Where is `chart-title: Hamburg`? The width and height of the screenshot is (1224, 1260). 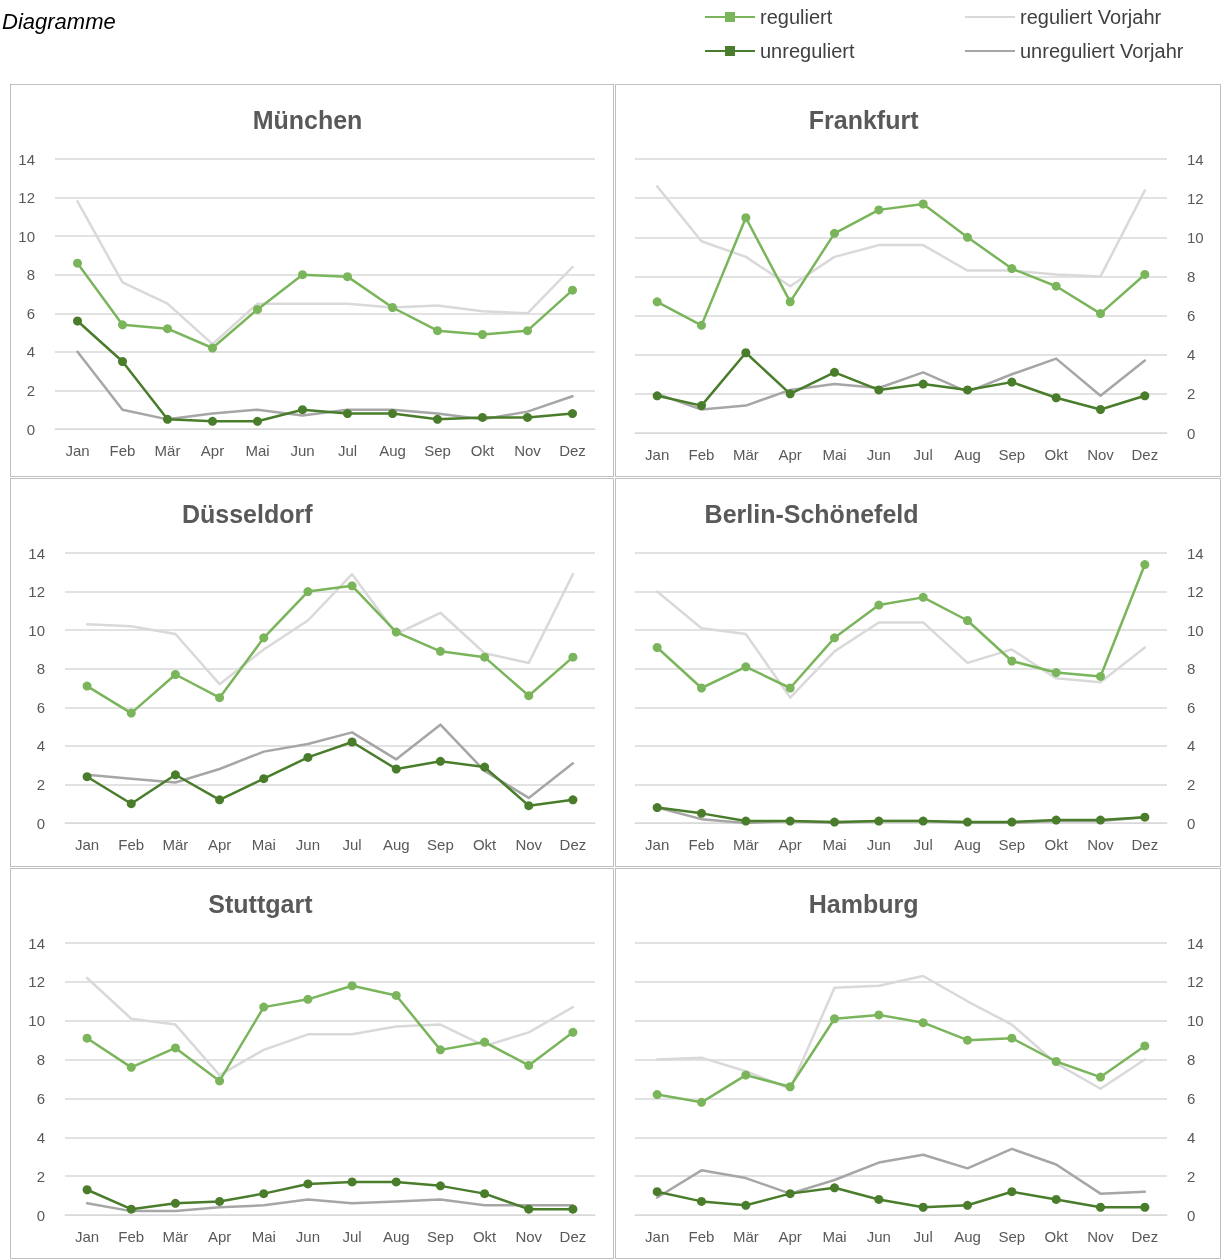
chart-title: Hamburg is located at coordinates (863, 903).